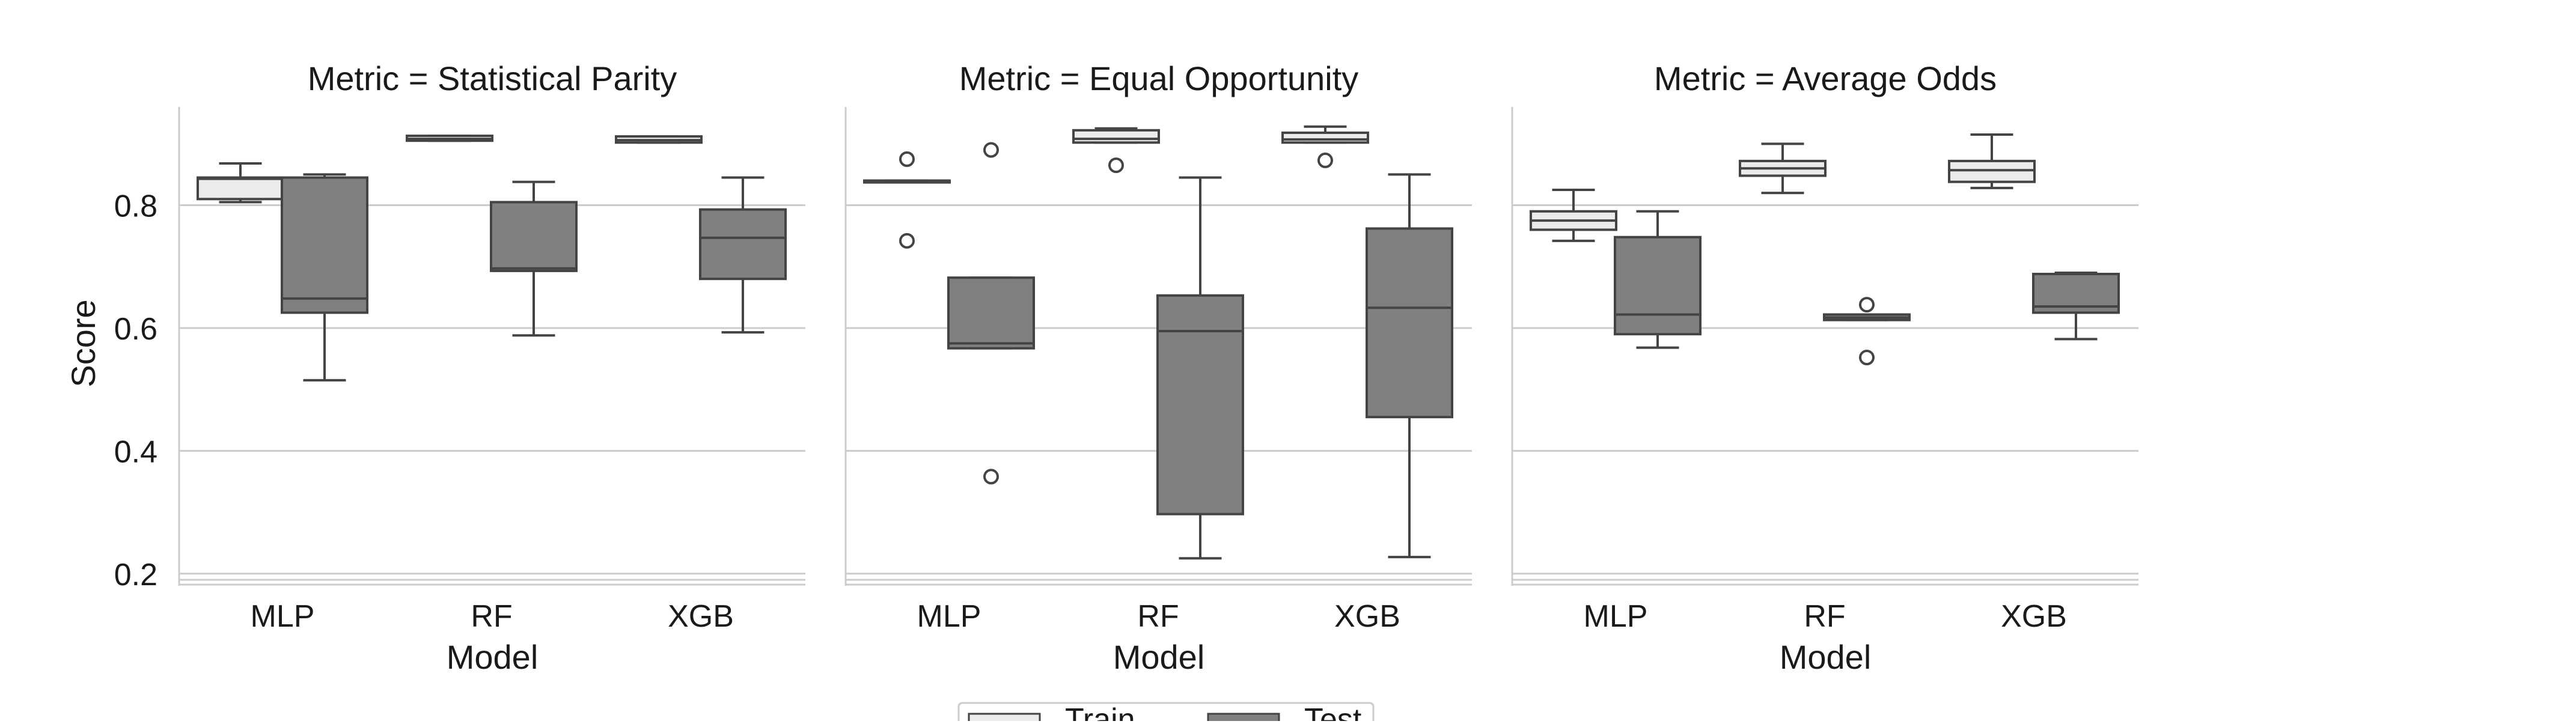 The image size is (2576, 724). What do you see at coordinates (135, 206) in the screenshot?
I see `y-tick-label: 0.8` at bounding box center [135, 206].